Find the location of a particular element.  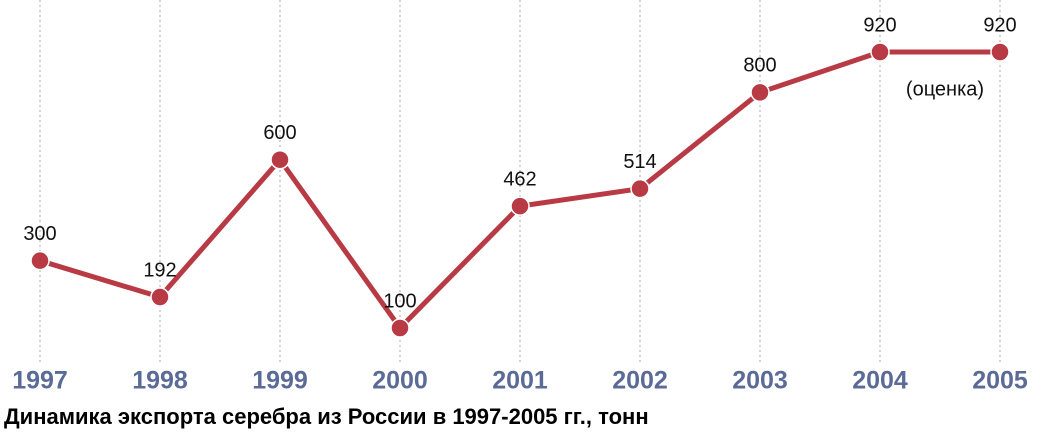

data-label: 800 is located at coordinates (759, 66).